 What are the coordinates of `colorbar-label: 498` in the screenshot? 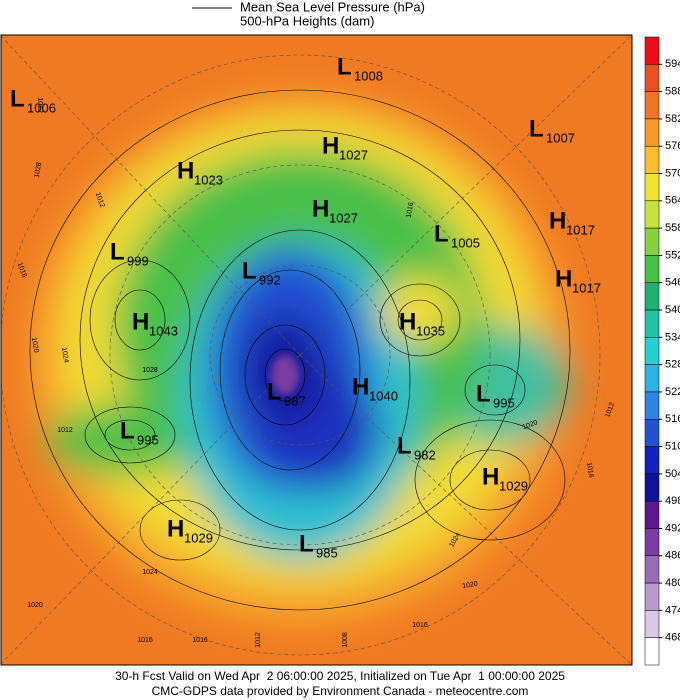 It's located at (672, 501).